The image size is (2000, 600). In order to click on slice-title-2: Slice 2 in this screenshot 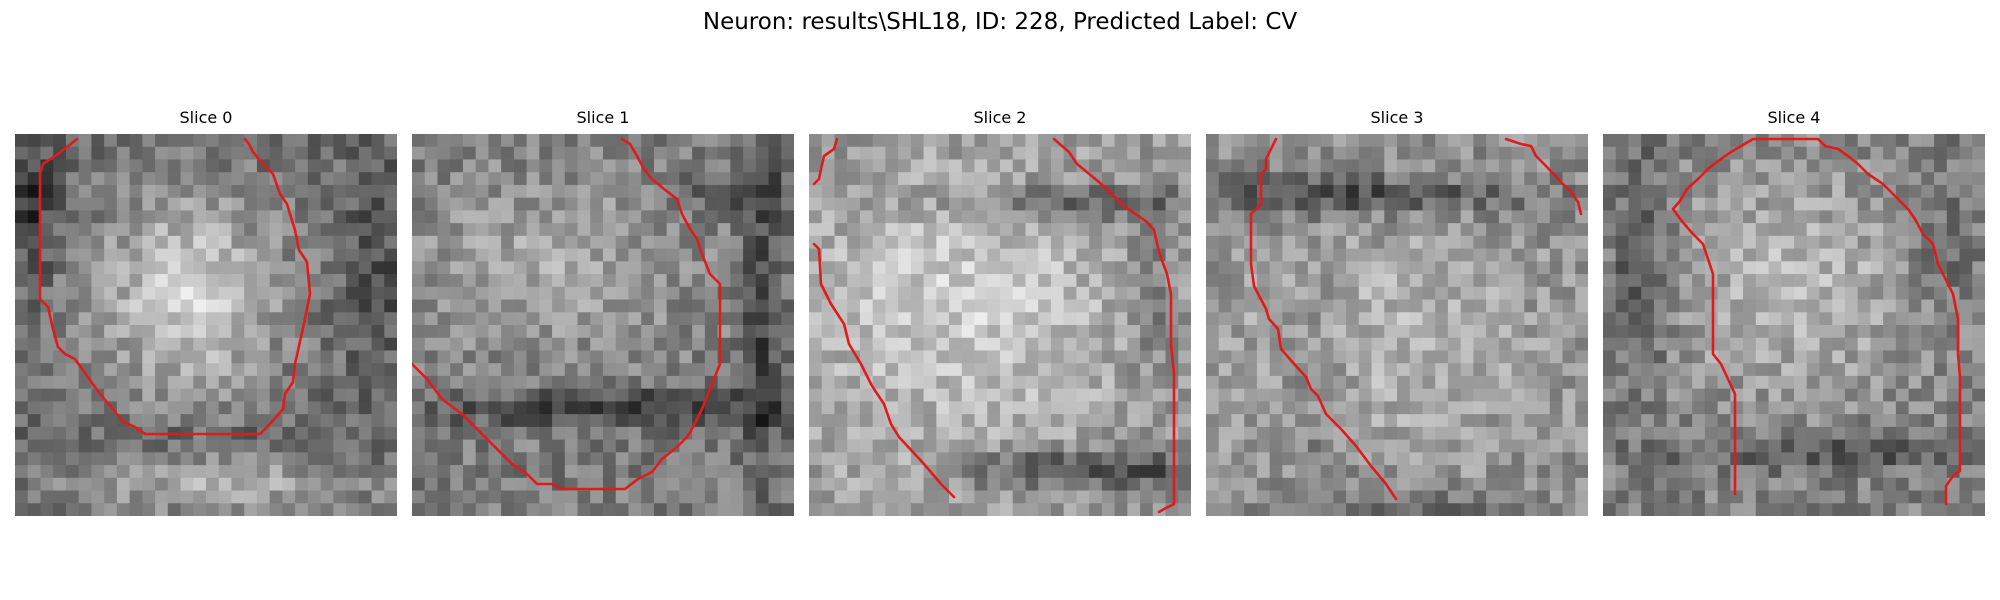, I will do `click(1000, 117)`.